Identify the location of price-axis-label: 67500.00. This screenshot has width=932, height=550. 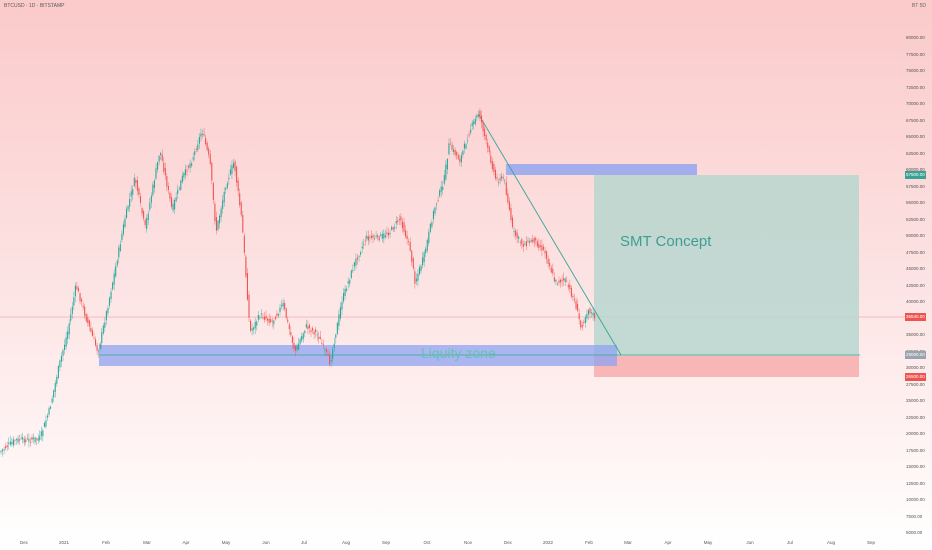
(915, 120).